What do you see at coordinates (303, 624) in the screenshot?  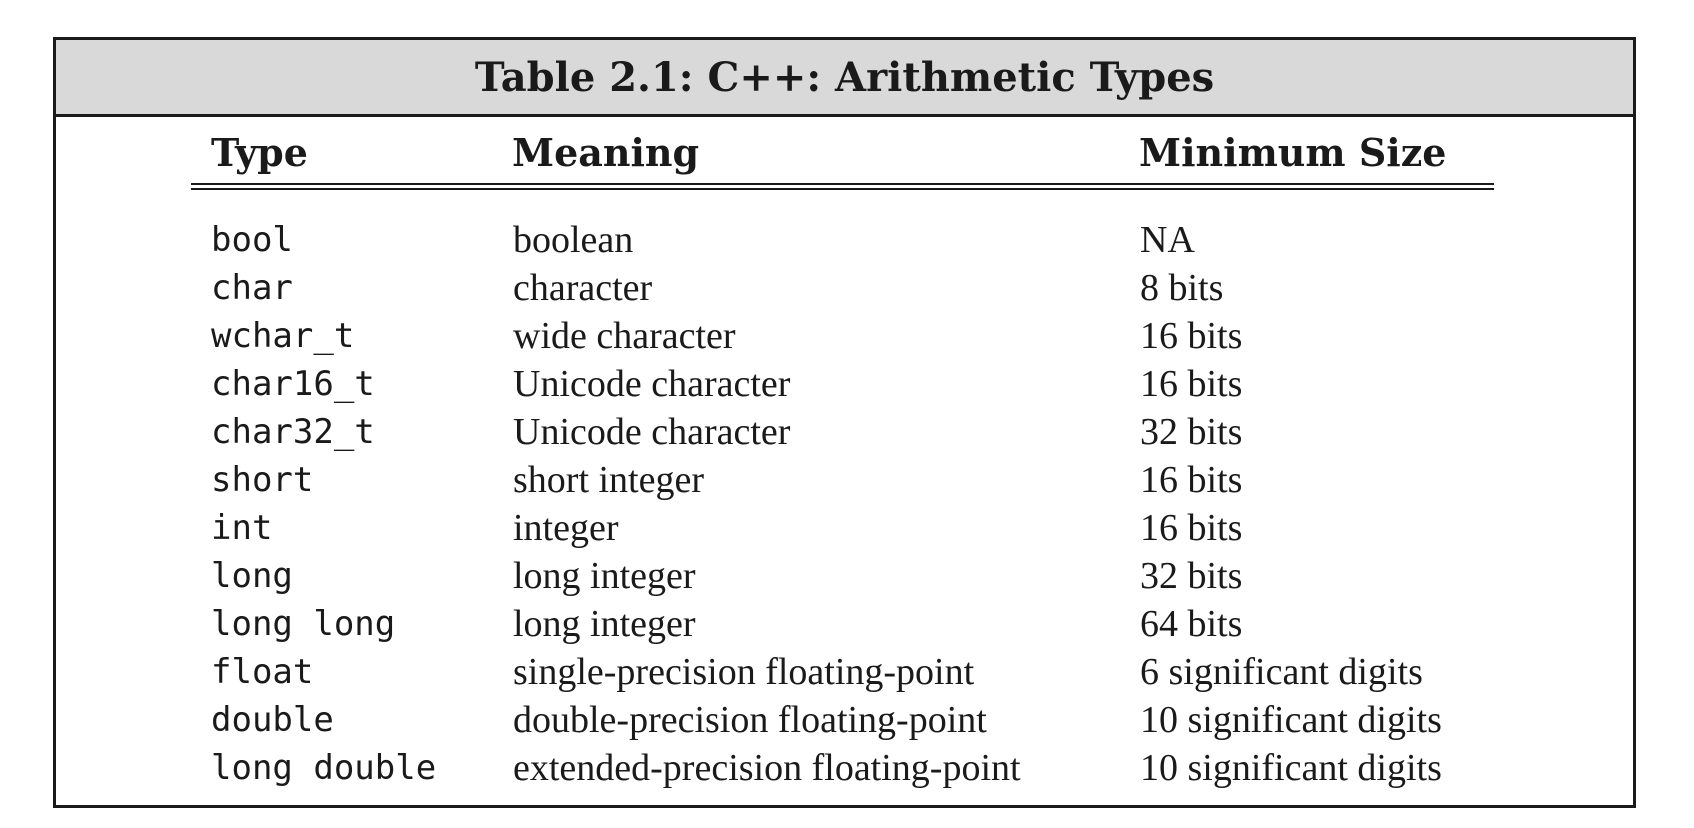 I see `cell-type: long long` at bounding box center [303, 624].